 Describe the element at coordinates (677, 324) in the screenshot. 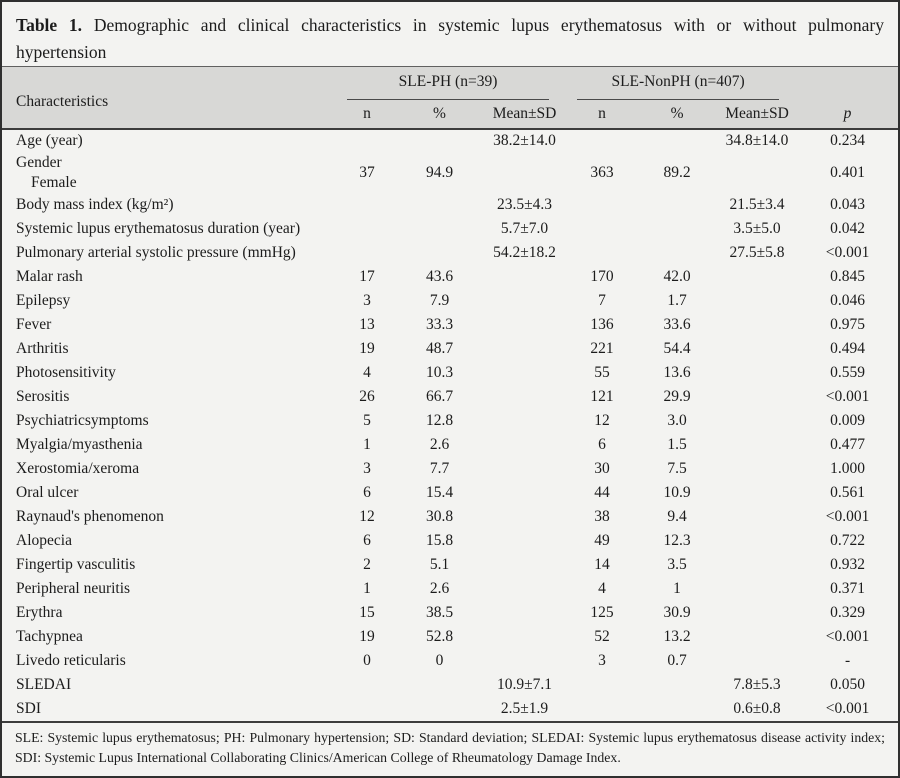

I see `cell-pct-nonph: 33.6` at that location.